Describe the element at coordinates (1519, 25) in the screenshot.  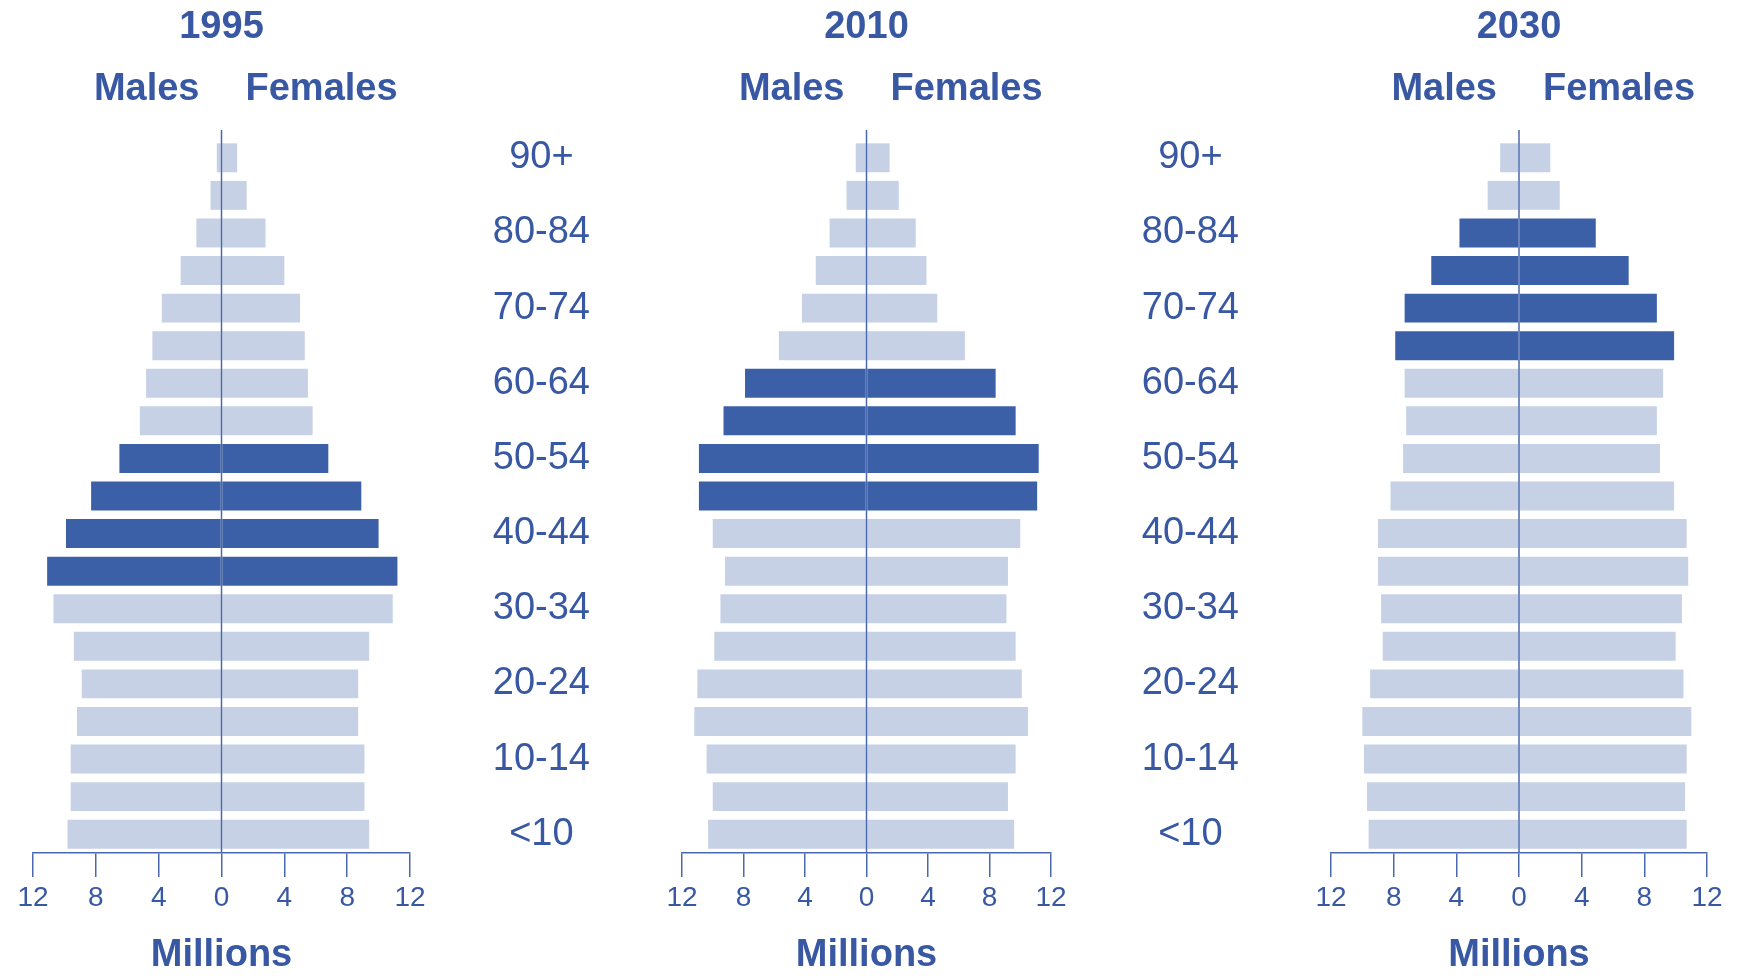
I see `chart-title: 2030` at that location.